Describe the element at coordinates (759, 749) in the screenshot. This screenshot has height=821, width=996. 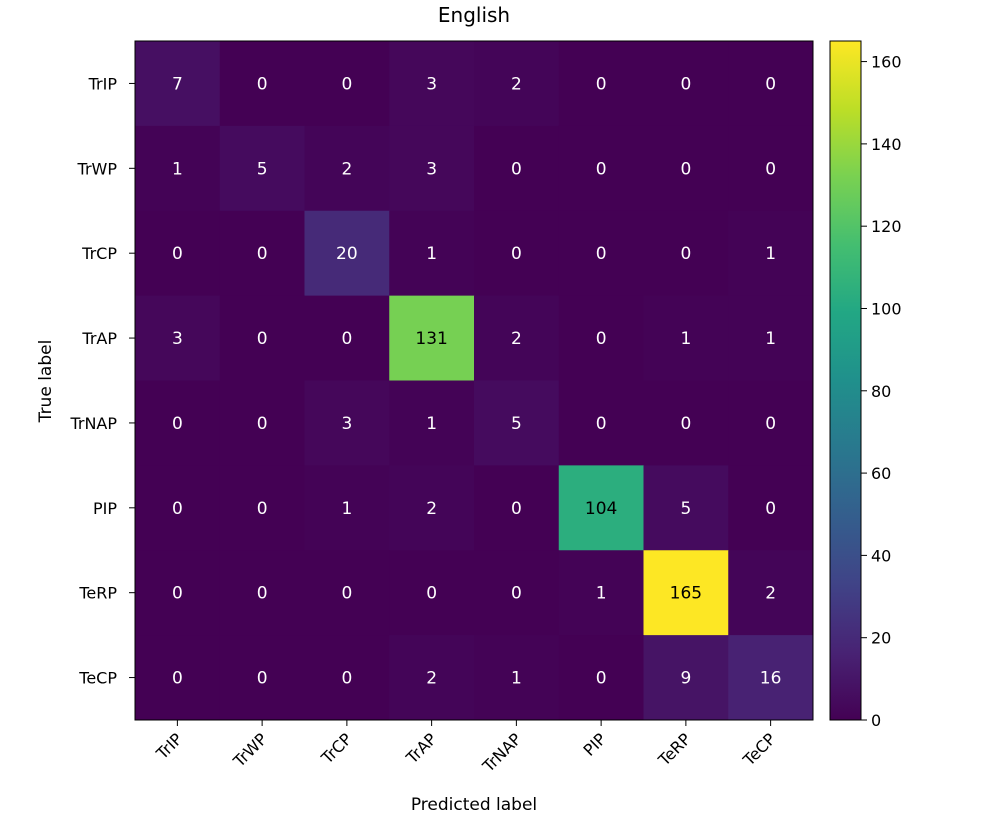
I see `x-tick-label: TeCP` at that location.